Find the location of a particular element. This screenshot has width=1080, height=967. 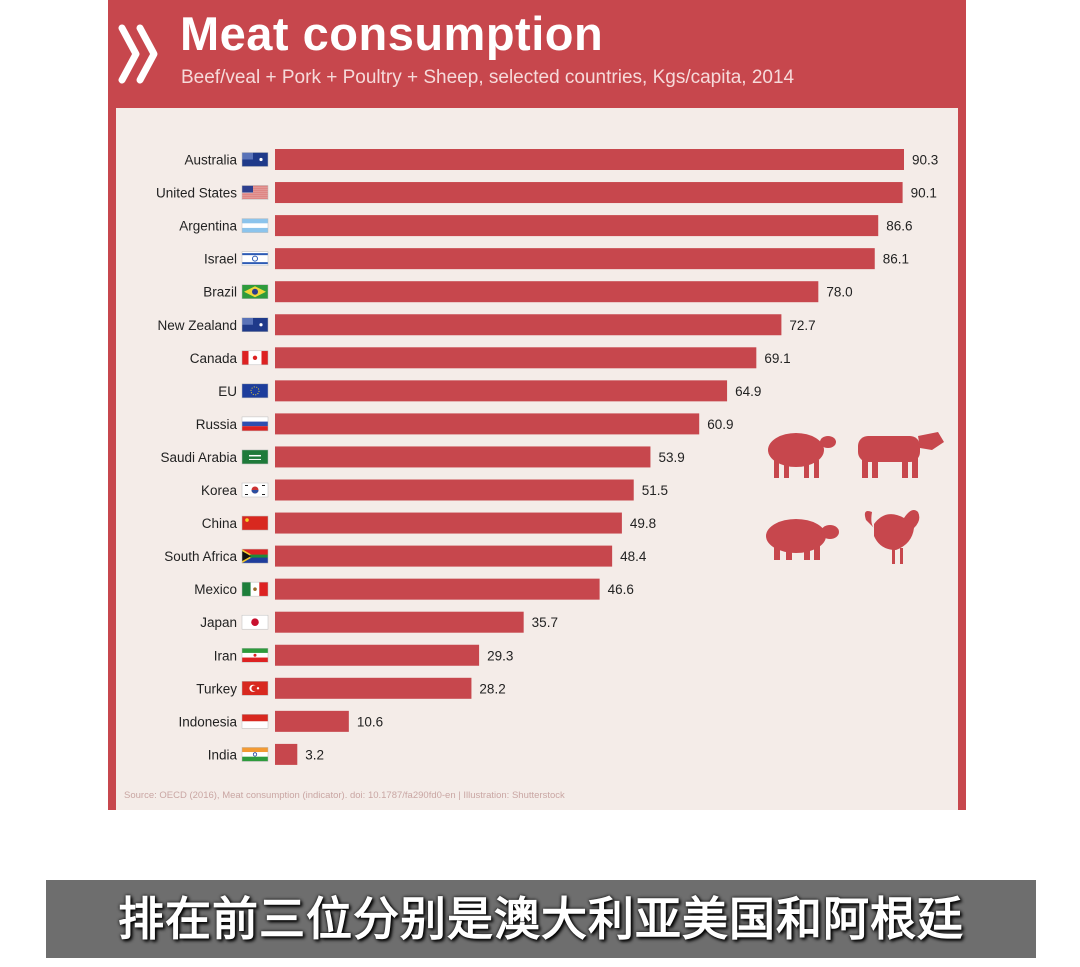

oecd-logo-icon is located at coordinates (138, 54).